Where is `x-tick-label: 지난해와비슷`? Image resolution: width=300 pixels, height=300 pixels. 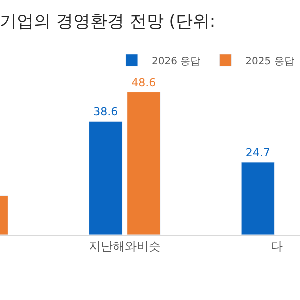
x-tick-label: 지난해와비슷 is located at coordinates (124, 246).